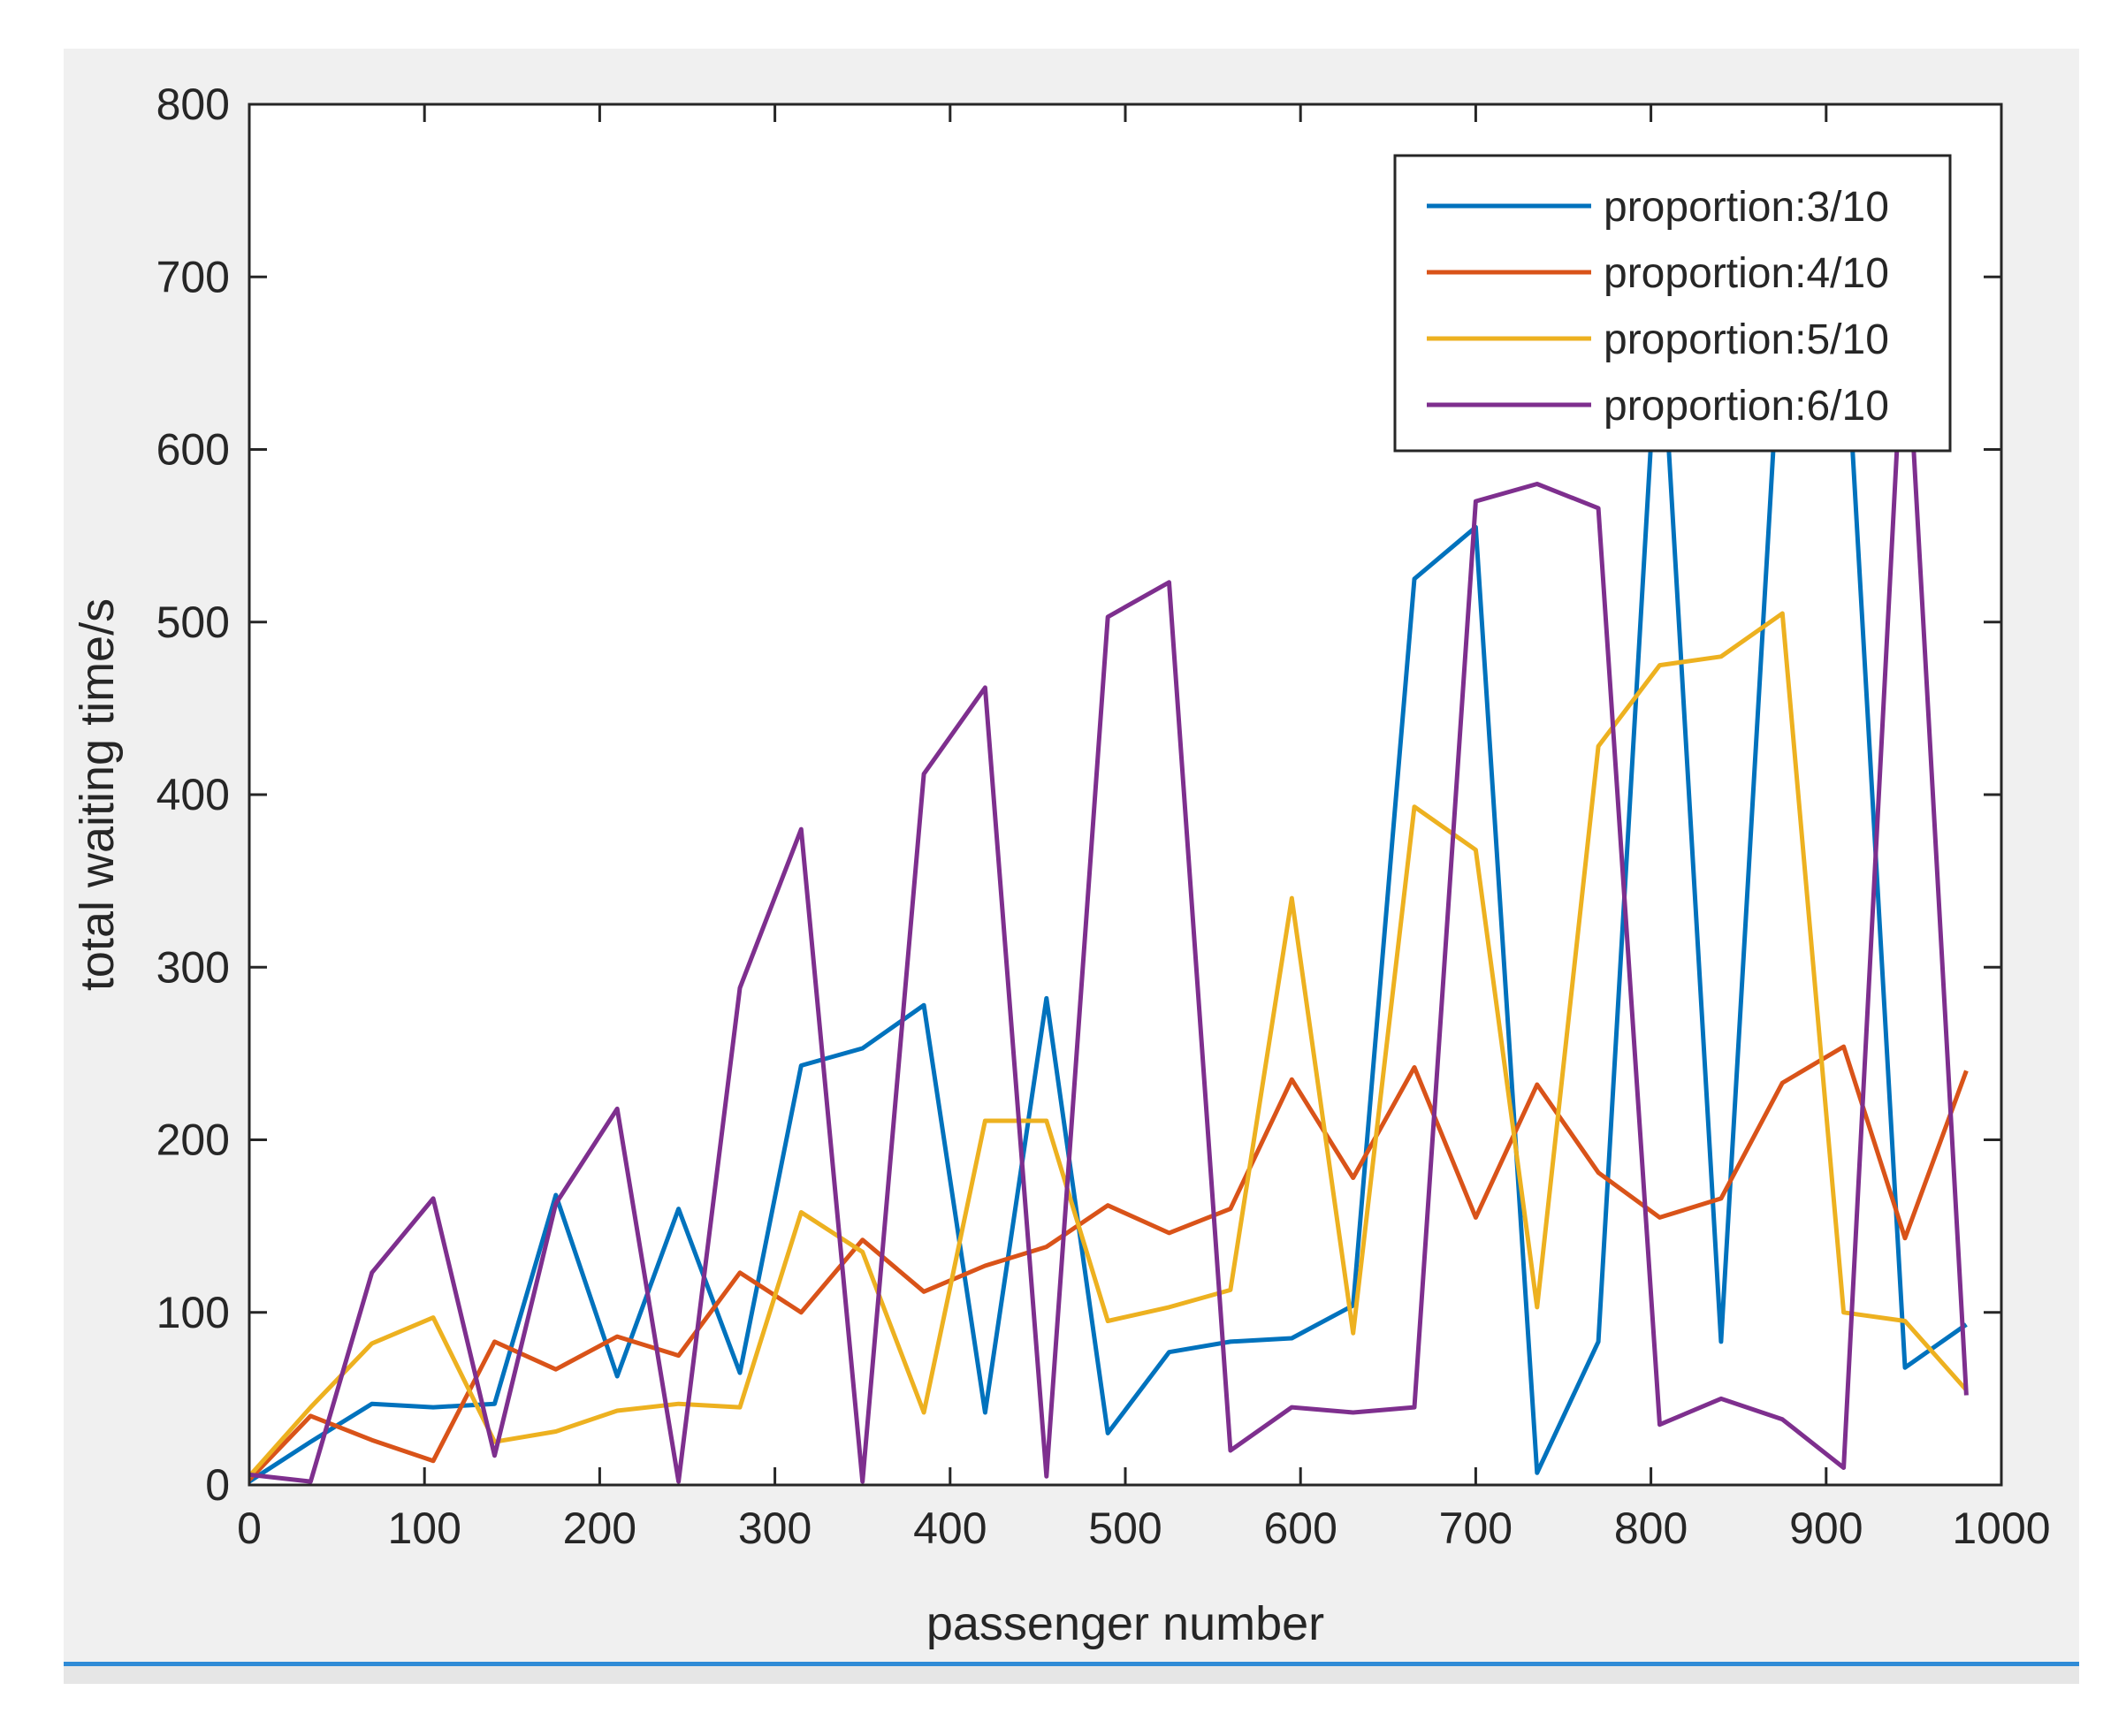  Describe the element at coordinates (193, 276) in the screenshot. I see `y-tick-label: 700` at that location.